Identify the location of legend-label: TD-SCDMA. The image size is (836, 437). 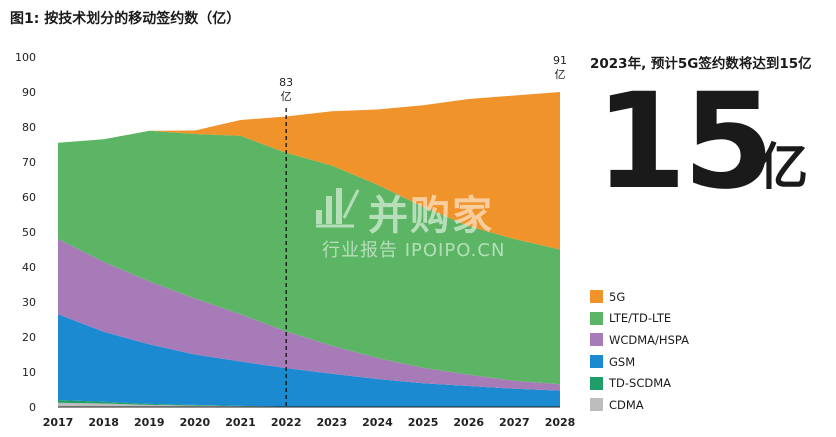
(640, 383).